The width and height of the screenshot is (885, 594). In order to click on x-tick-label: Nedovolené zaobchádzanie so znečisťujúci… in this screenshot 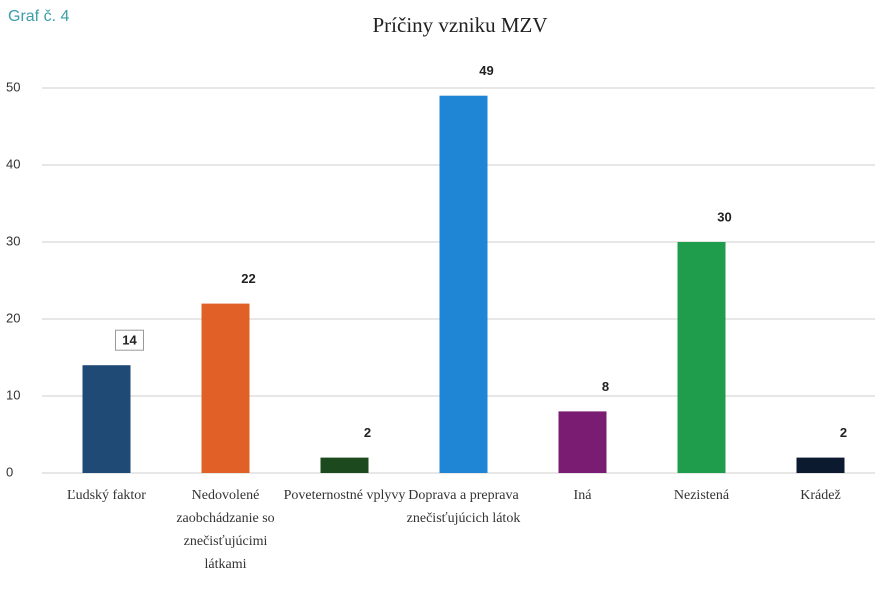, I will do `click(225, 530)`.